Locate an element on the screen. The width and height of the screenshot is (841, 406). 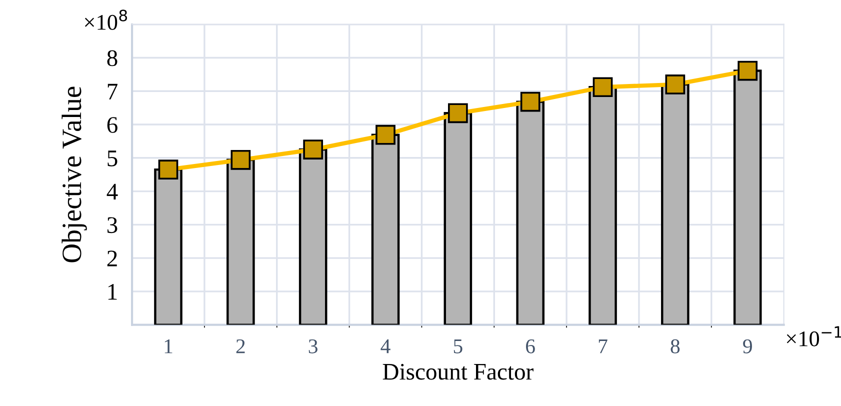
y-tick-label: 7 is located at coordinates (113, 92).